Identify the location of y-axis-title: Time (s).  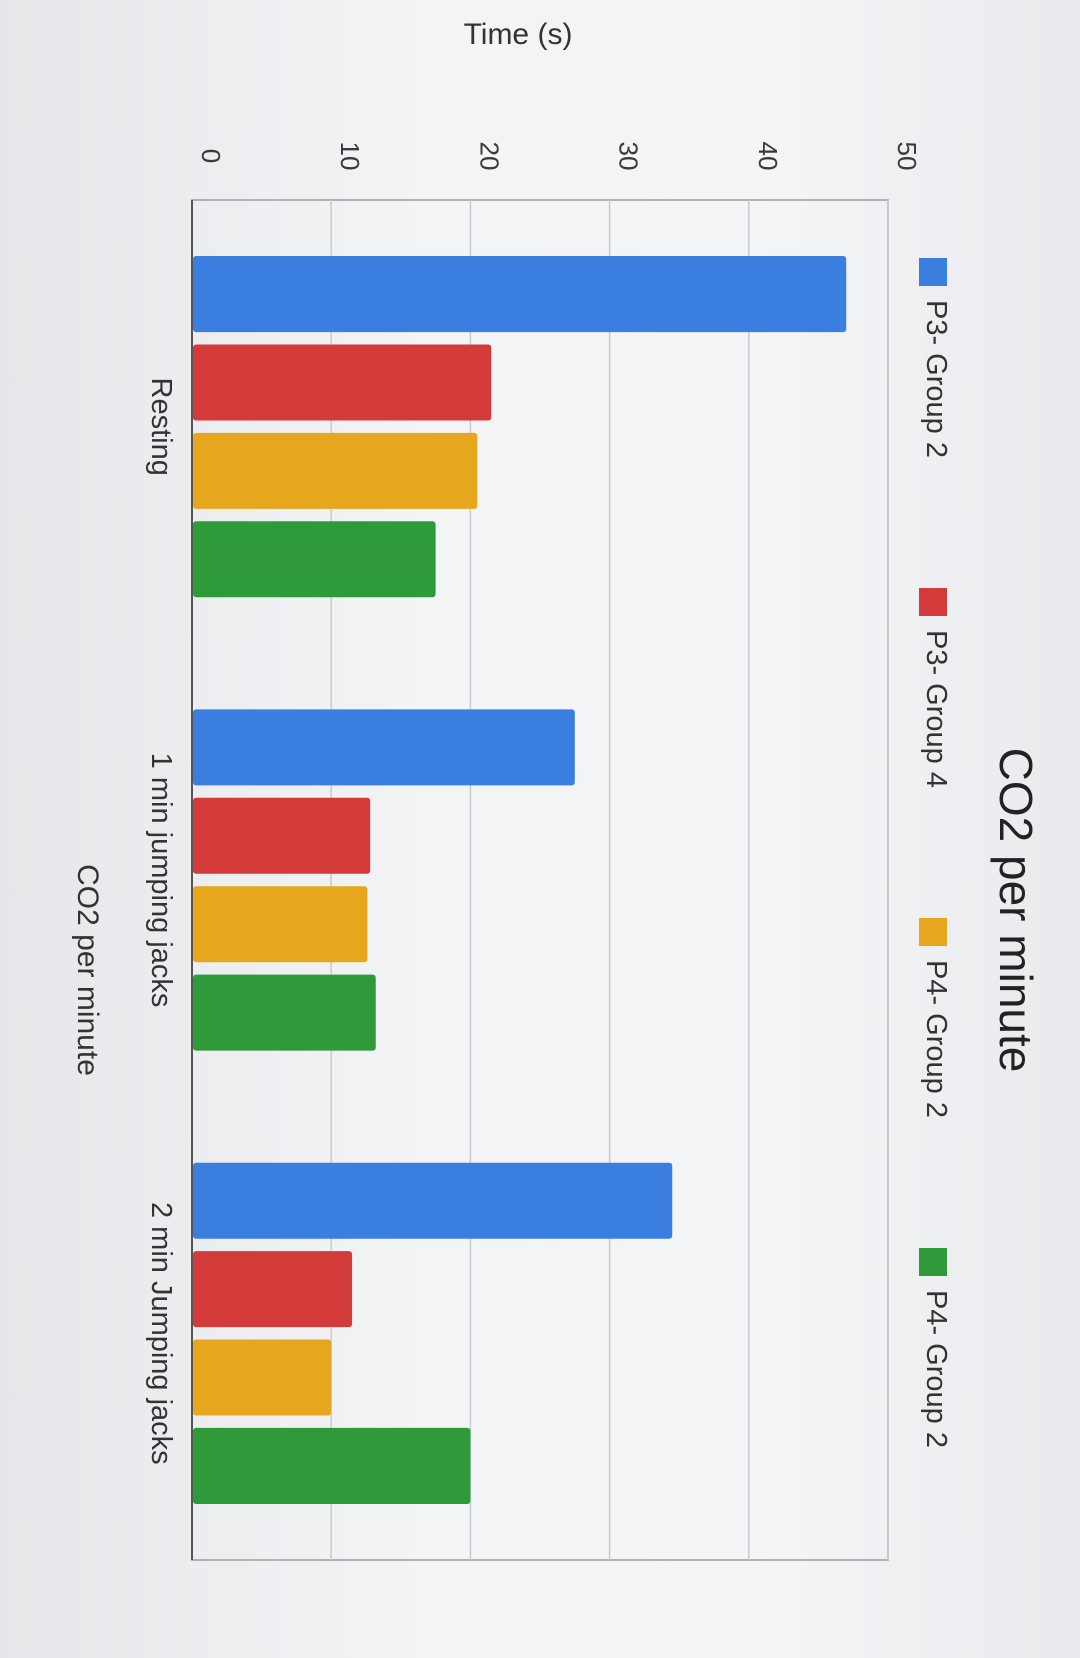
(518, 34).